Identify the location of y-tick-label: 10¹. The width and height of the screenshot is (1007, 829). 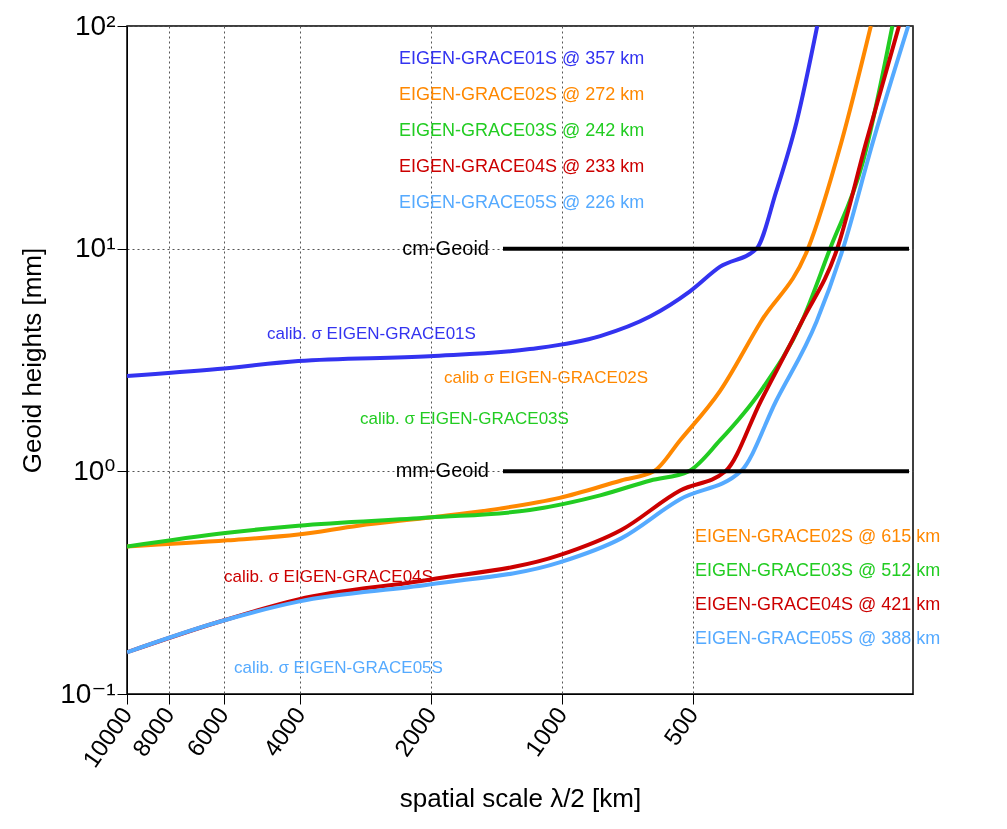
(95, 248).